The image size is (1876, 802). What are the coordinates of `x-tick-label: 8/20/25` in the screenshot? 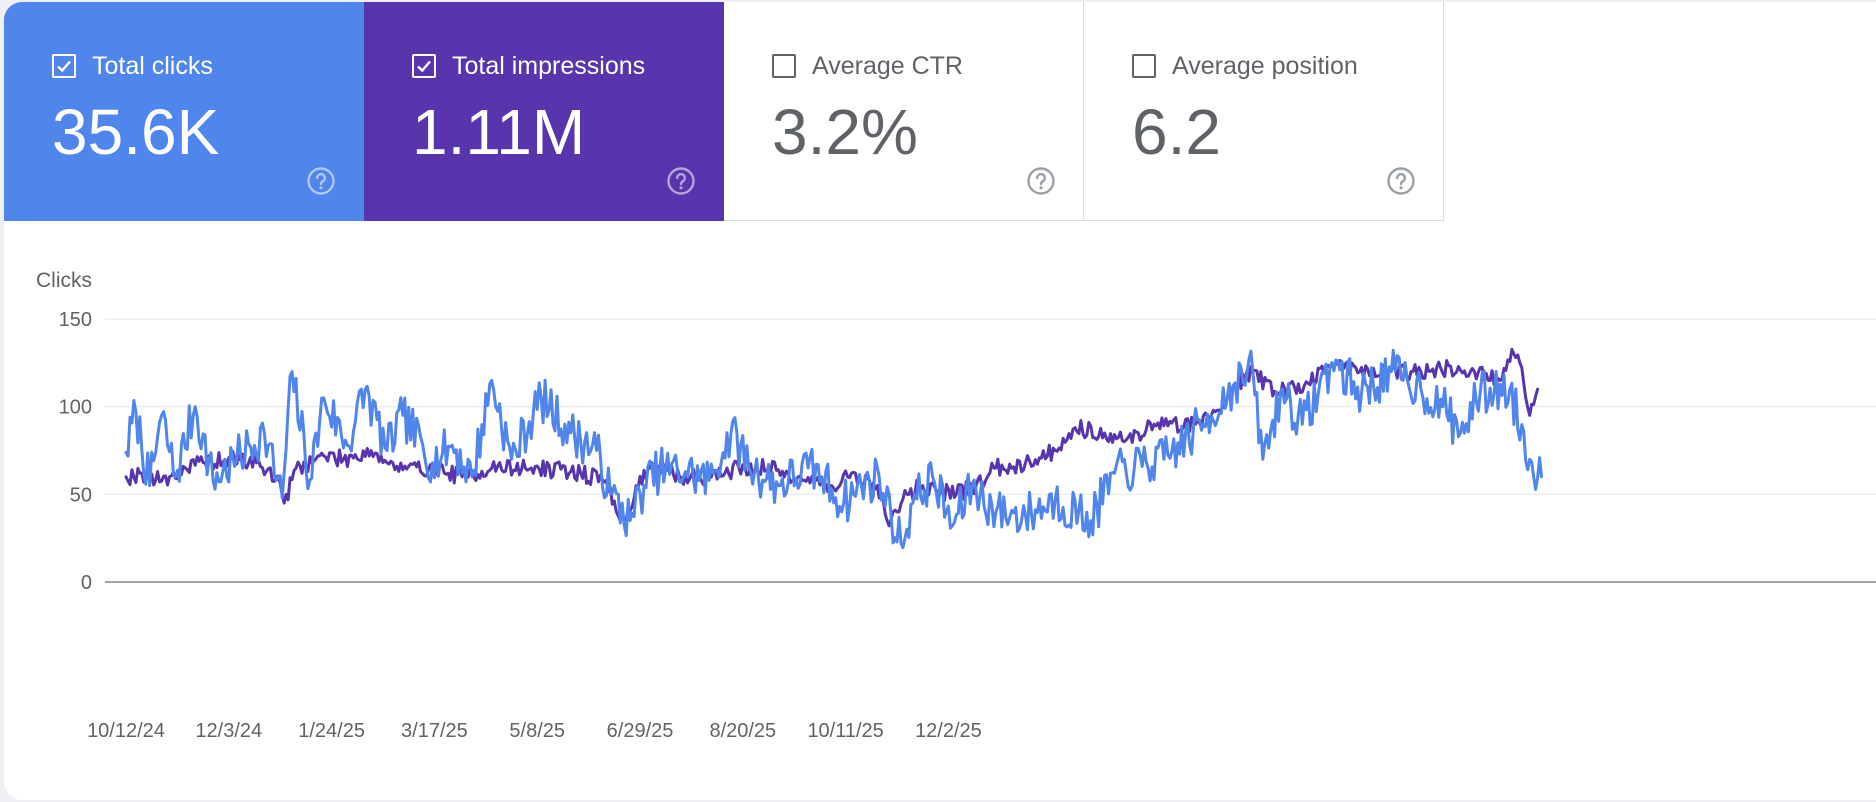 It's located at (742, 731).